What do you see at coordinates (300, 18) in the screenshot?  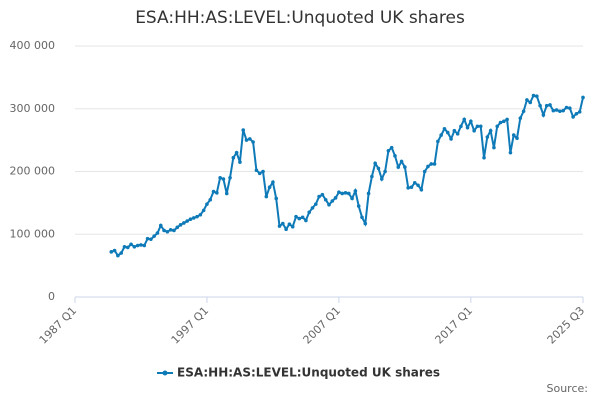 I see `chart-title: ESA:HH:AS:LEVEL:Unquoted UK shares` at bounding box center [300, 18].